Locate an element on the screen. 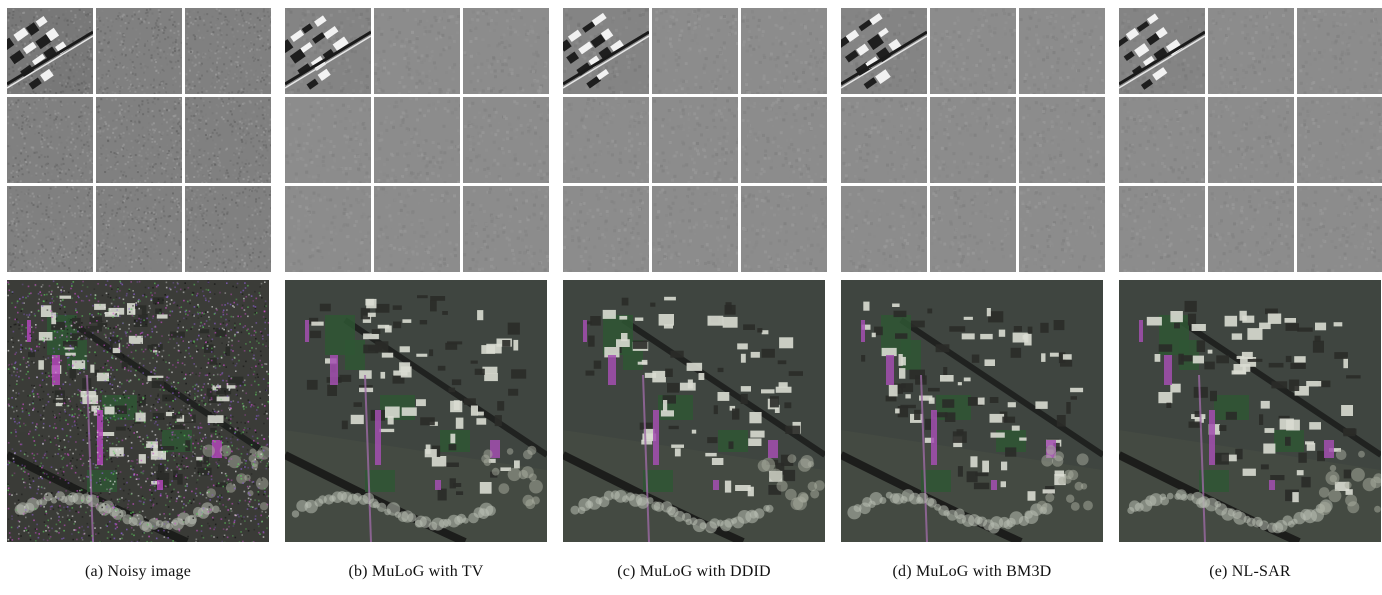 The width and height of the screenshot is (1382, 595). caption-a: (a) Noisy image is located at coordinates (138, 571).